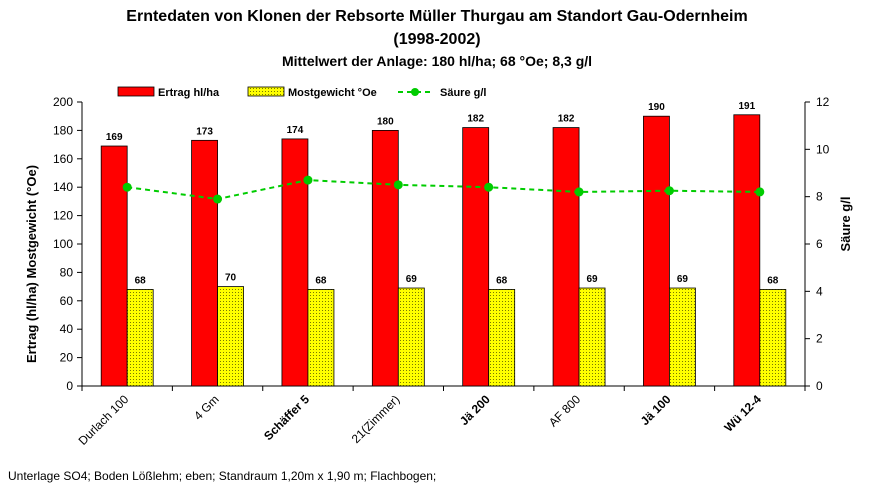 This screenshot has width=874, height=499. Describe the element at coordinates (845, 224) in the screenshot. I see `right-axis-title: Säure g/l` at that location.